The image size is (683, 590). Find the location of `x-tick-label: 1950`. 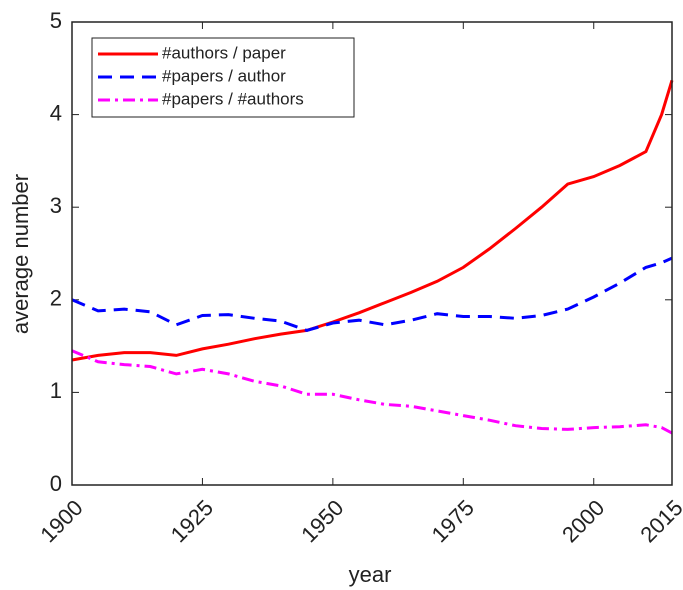

x-tick-label: 1950 is located at coordinates (322, 521).